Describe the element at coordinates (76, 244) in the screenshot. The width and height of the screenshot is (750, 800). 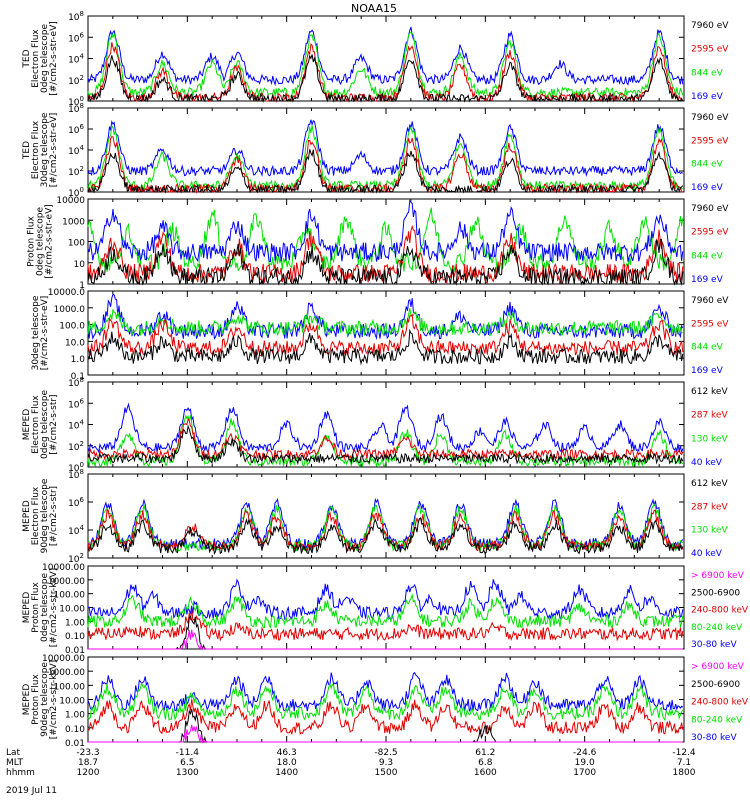
I see `y-tick-label: 100` at that location.